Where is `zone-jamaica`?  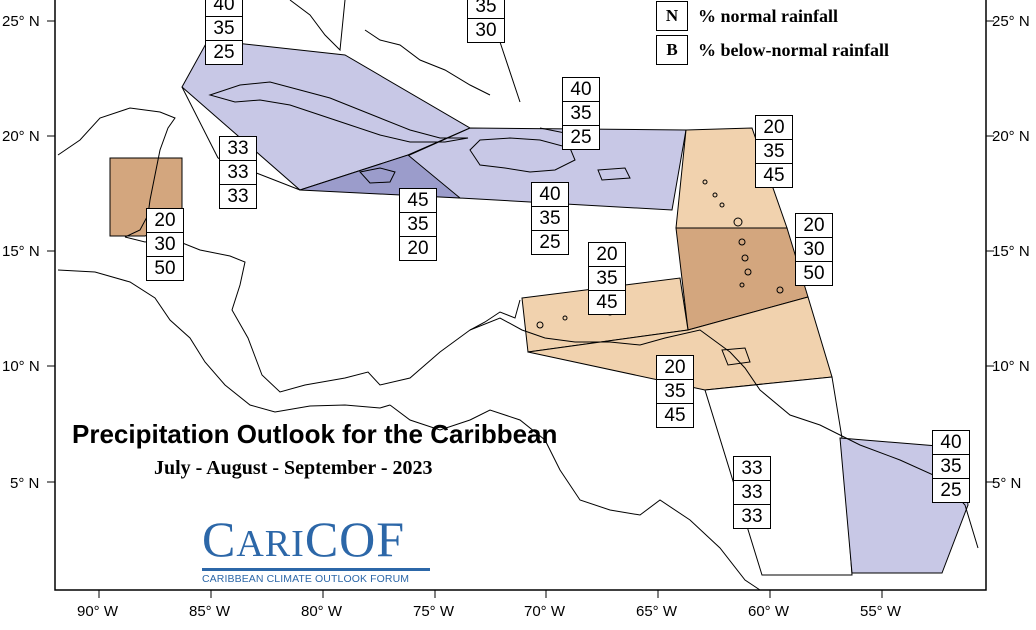 zone-jamaica is located at coordinates (380, 176).